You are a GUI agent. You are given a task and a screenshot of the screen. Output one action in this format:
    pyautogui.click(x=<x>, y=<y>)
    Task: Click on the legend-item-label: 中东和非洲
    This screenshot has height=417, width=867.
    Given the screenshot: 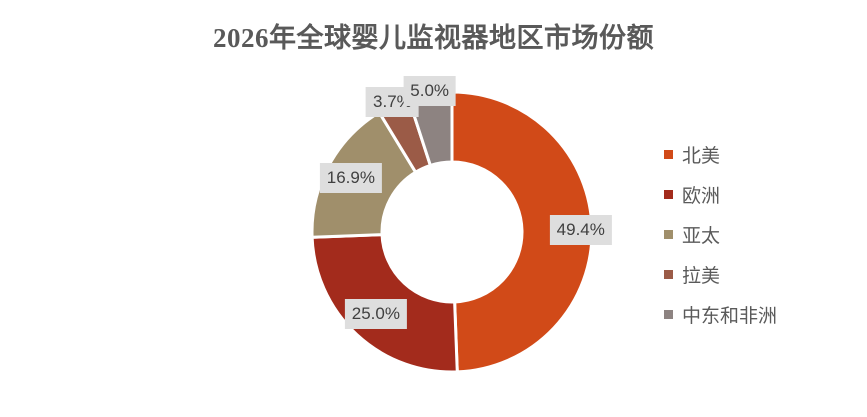 What is the action you would take?
    pyautogui.click(x=730, y=316)
    